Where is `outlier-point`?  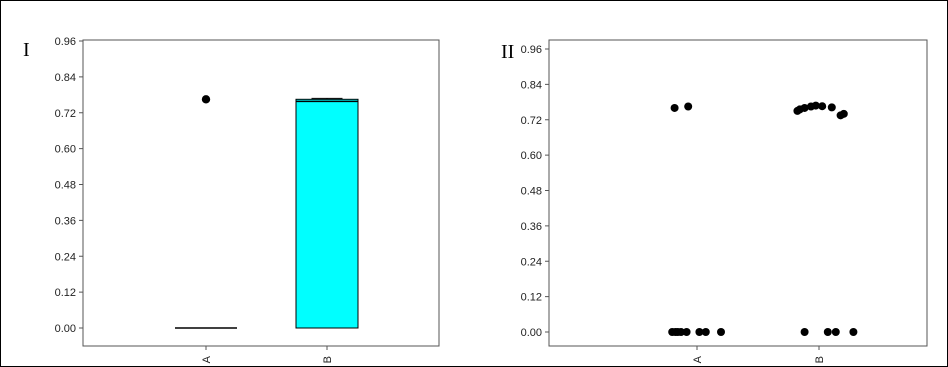 outlier-point is located at coordinates (206, 99).